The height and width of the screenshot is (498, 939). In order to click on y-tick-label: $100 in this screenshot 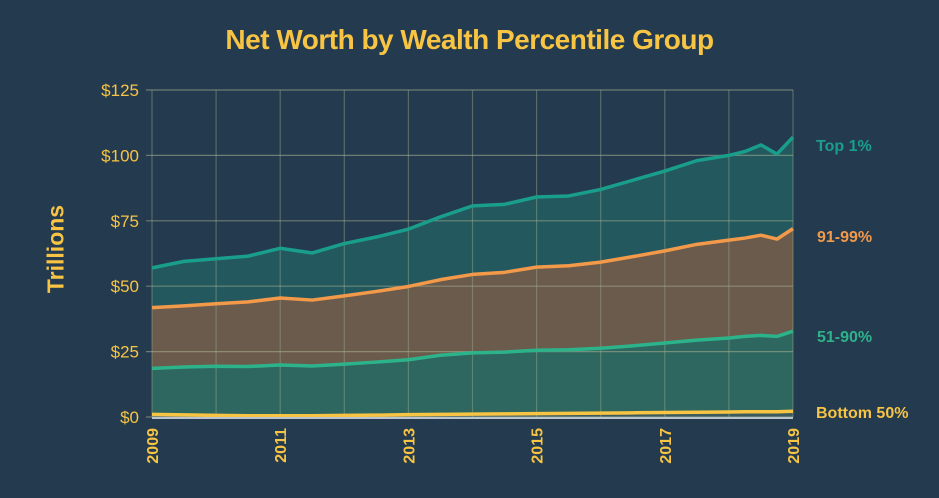, I will do `click(120, 155)`.